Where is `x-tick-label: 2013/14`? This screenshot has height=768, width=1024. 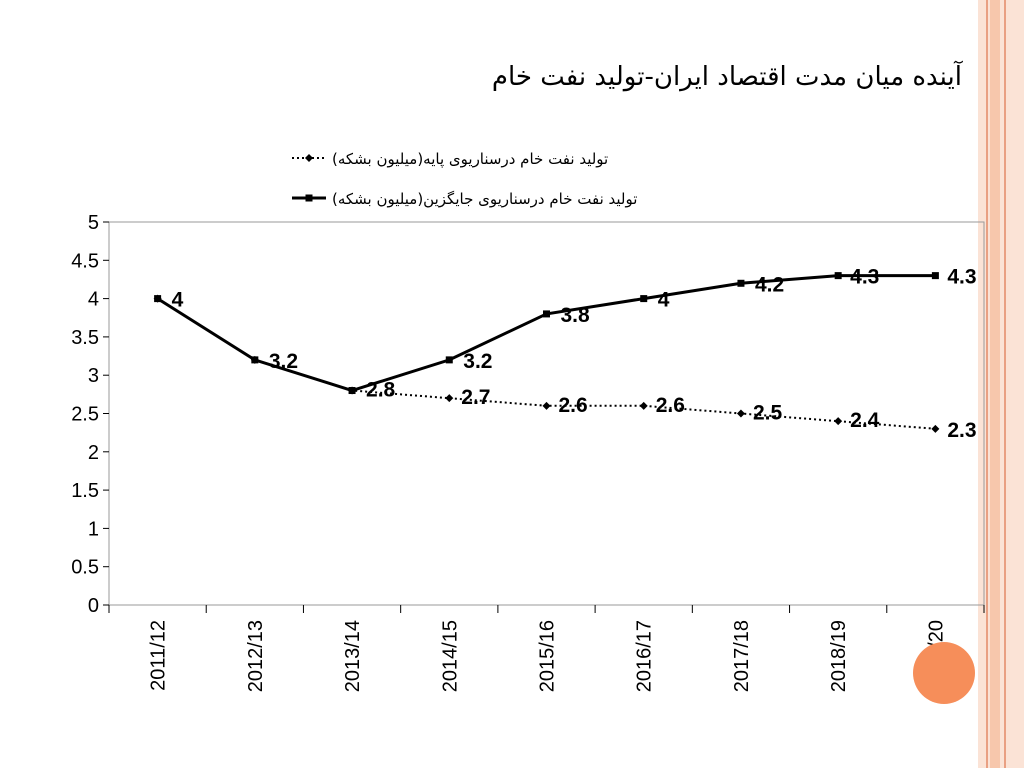 x-tick-label: 2013/14 is located at coordinates (353, 656).